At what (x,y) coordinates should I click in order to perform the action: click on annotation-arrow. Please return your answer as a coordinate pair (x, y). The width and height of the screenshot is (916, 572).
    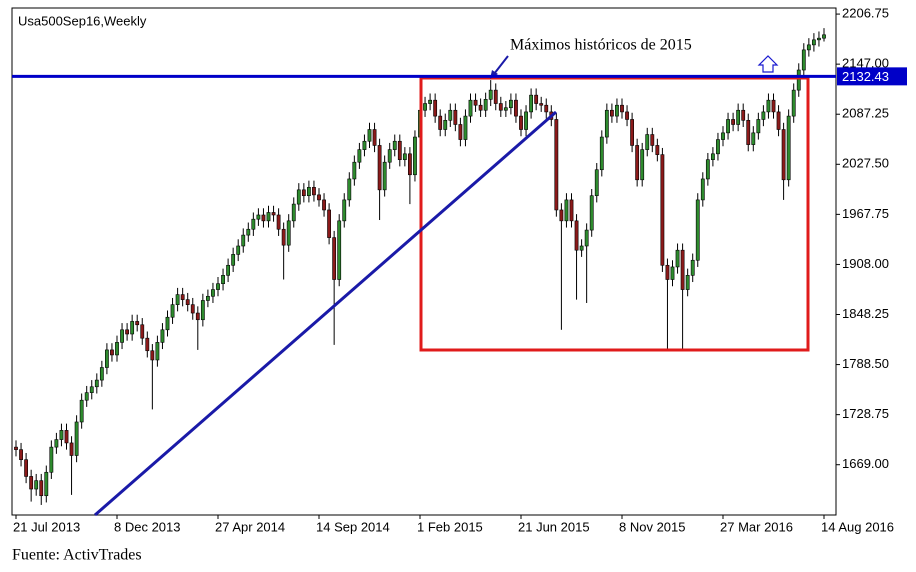
    Looking at the image, I should click on (501, 65).